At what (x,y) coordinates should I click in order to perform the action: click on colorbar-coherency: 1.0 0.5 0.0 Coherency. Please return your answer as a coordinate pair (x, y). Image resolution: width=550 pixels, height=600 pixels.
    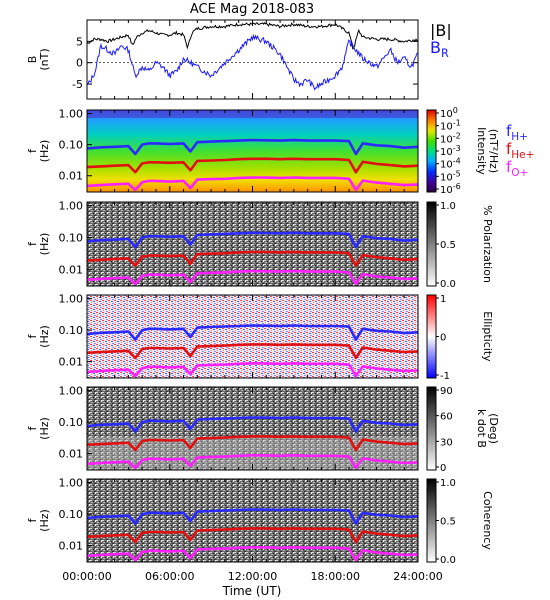
    Looking at the image, I should click on (460, 522).